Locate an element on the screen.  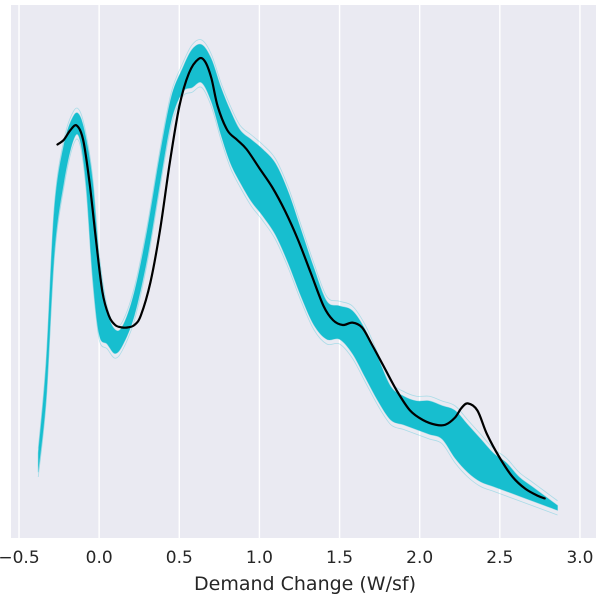
x-tick-label: 2.5 is located at coordinates (499, 558).